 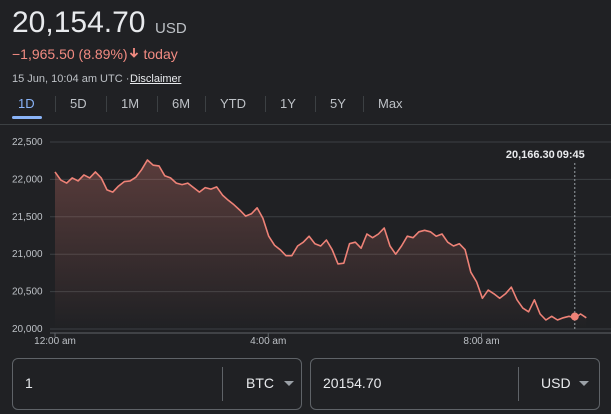 What do you see at coordinates (27, 117) in the screenshot?
I see `tab-underline` at bounding box center [27, 117].